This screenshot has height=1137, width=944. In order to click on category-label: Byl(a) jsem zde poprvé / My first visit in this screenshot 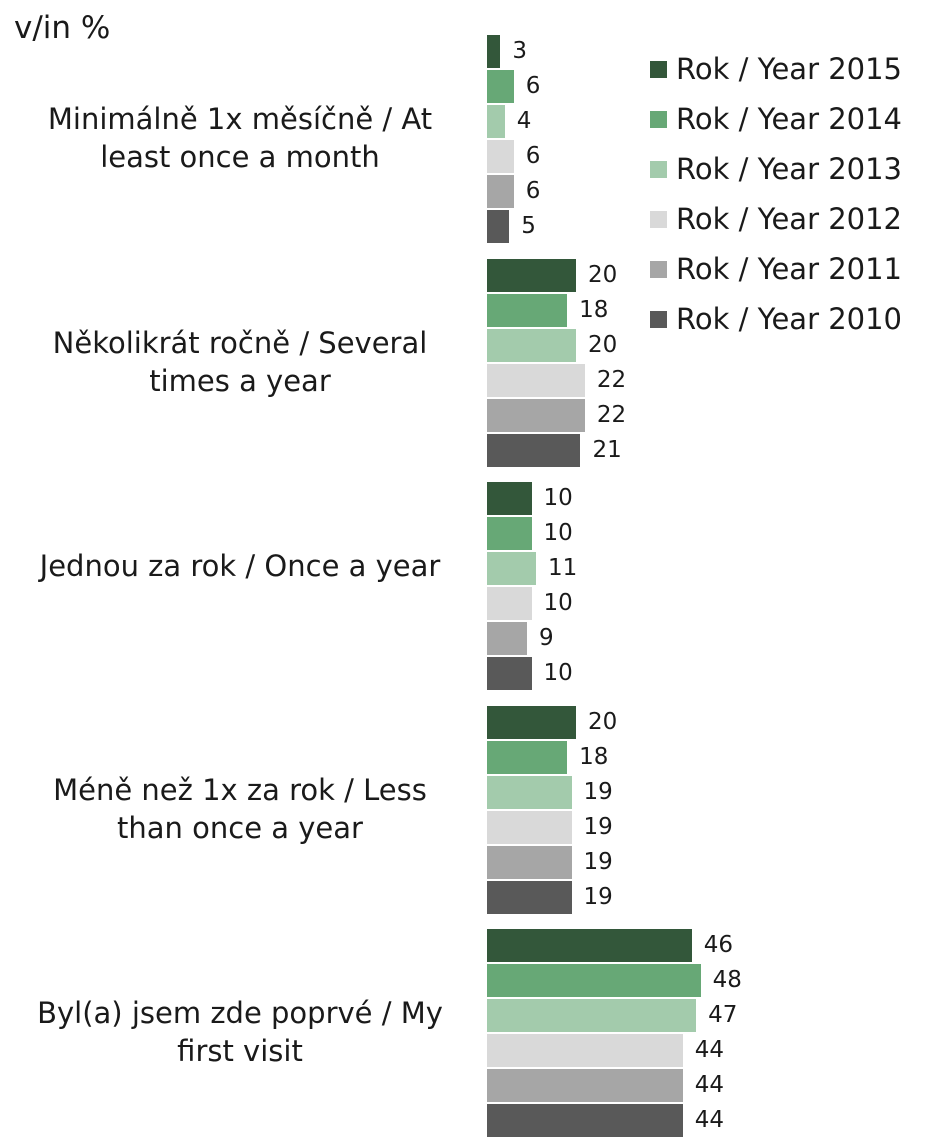, I will do `click(240, 1032)`.